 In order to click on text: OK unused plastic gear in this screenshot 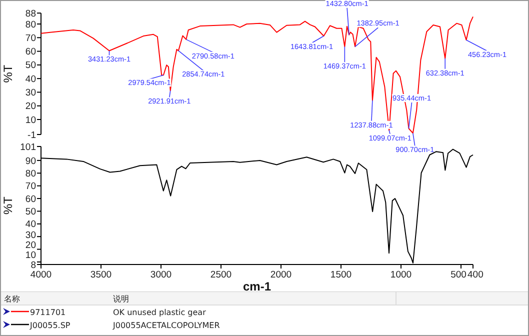, I will do `click(159, 312)`.